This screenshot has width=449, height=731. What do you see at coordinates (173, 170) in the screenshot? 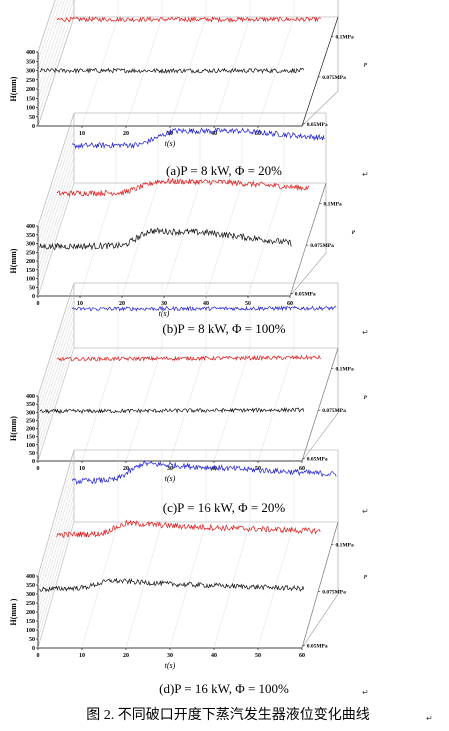
I see `panel-caption-prefix: (a)` at bounding box center [173, 170].